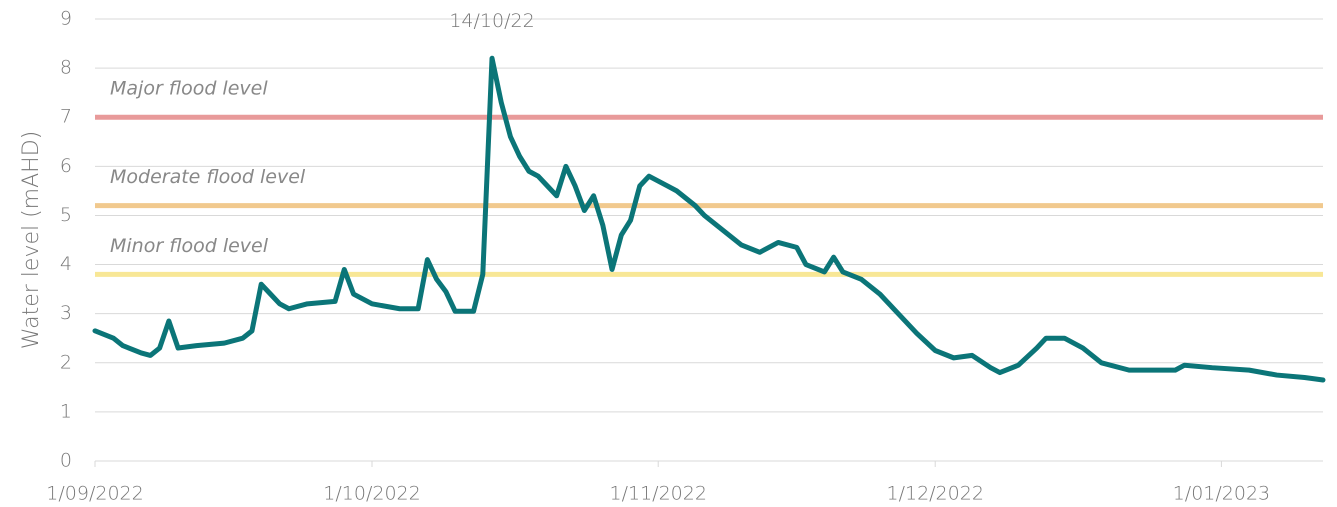 The width and height of the screenshot is (1337, 507). I want to click on y-tick-label: 7, so click(66, 117).